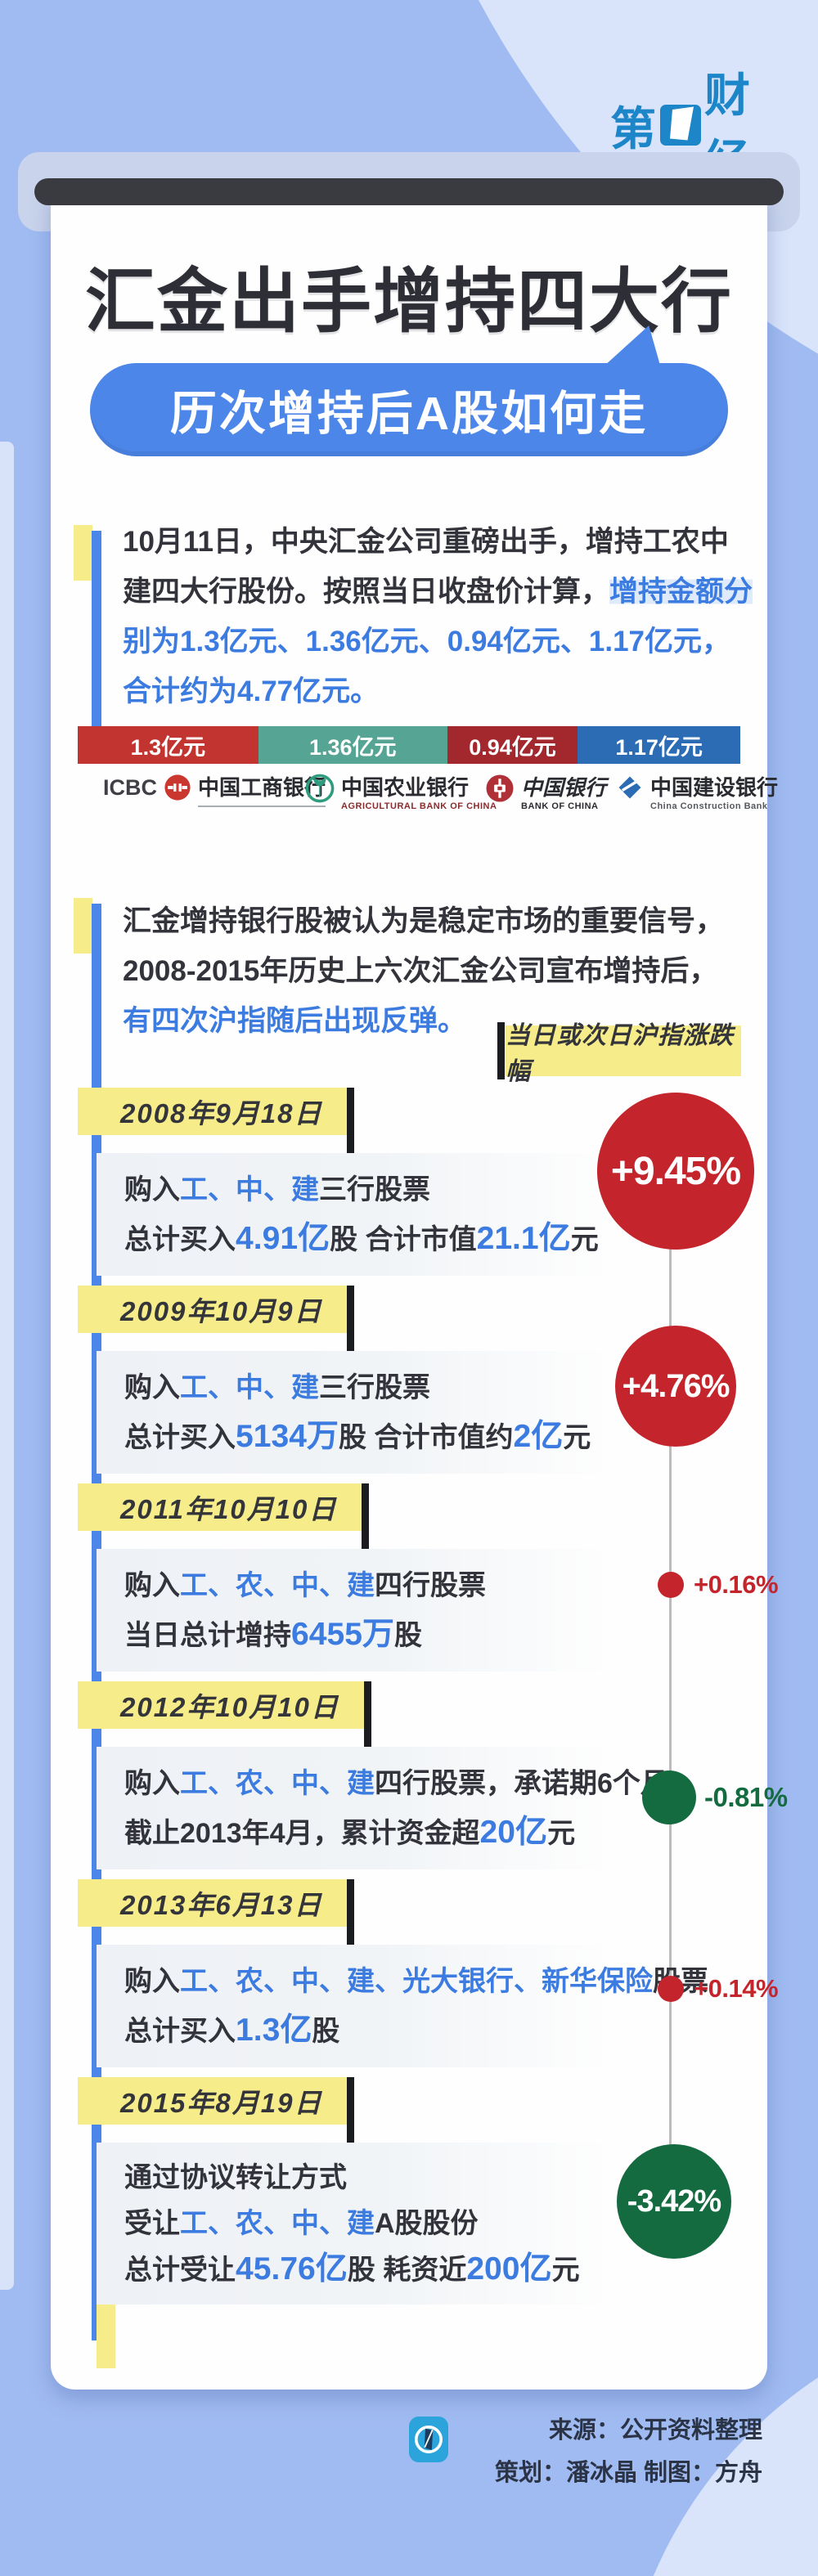 Image resolution: width=818 pixels, height=2576 pixels. I want to click on abc-text: 中国农业银行 AGRICULTURAL BANK OF CHINA, so click(419, 793).